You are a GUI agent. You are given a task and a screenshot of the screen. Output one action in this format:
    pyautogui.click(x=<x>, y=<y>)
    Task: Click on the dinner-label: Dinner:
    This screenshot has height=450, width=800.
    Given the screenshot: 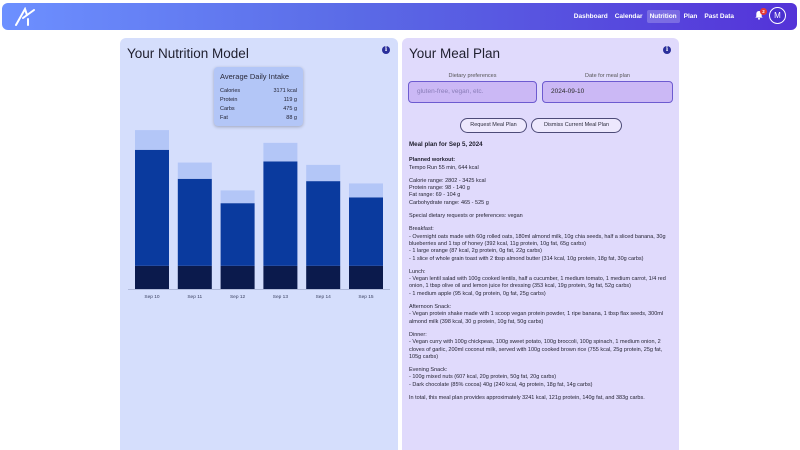 What is the action you would take?
    pyautogui.click(x=418, y=334)
    